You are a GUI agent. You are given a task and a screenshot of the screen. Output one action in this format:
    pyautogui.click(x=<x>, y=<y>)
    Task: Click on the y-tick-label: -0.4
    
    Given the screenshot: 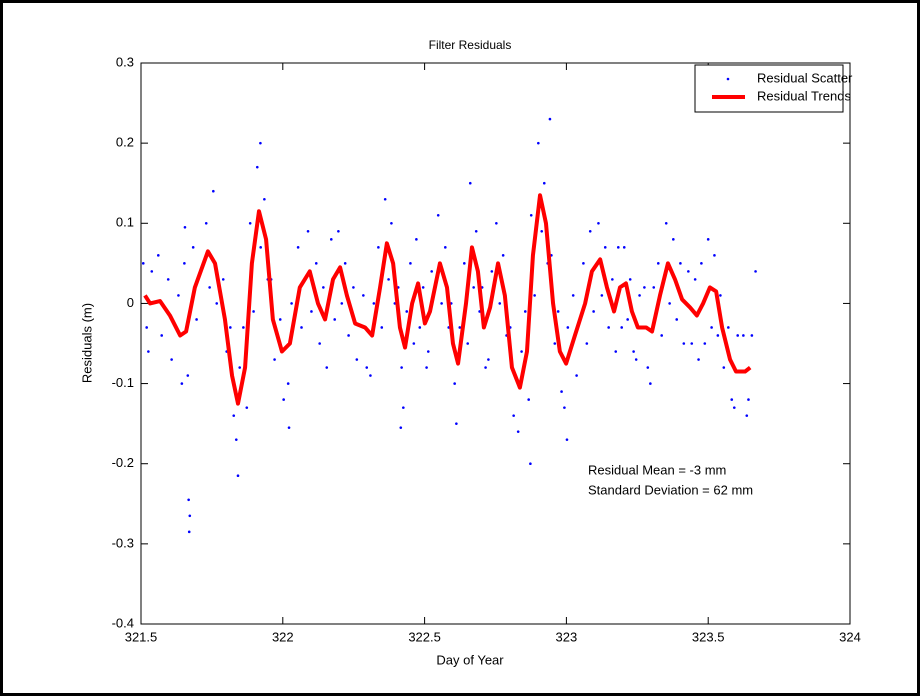 What is the action you would take?
    pyautogui.click(x=123, y=622)
    